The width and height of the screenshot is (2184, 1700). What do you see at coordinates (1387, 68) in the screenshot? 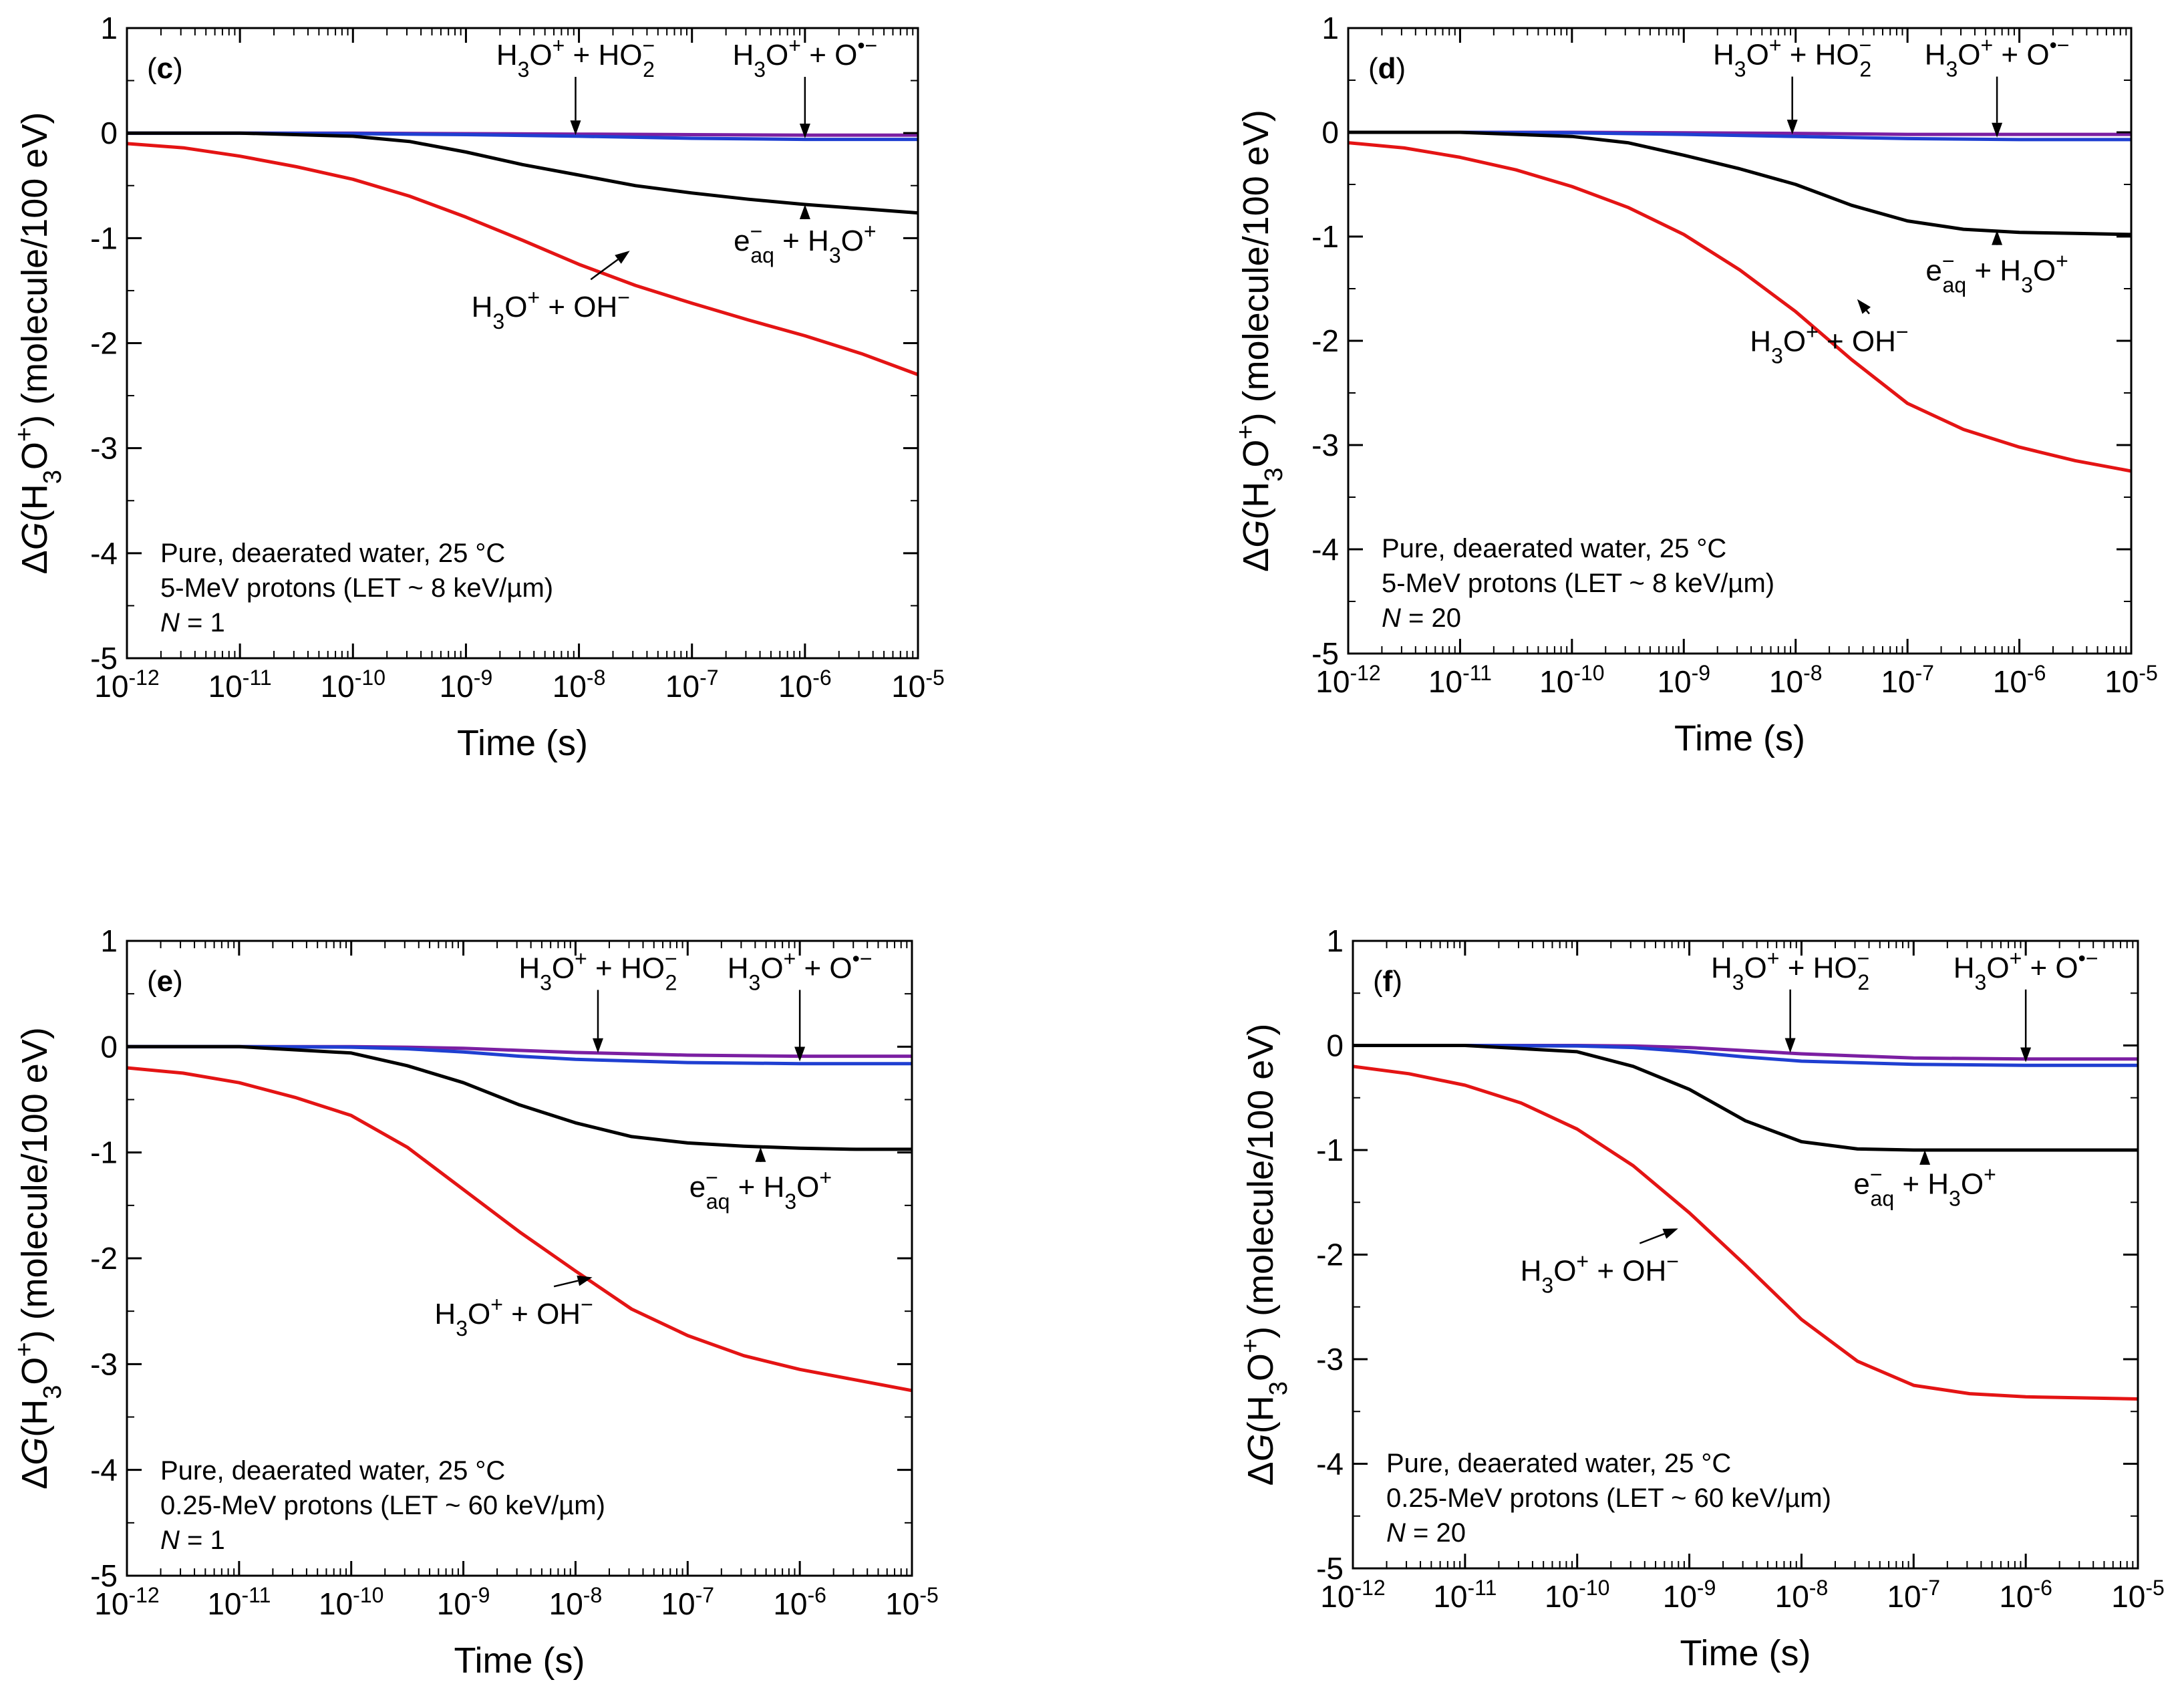
I see `panel-label: (d)` at bounding box center [1387, 68].